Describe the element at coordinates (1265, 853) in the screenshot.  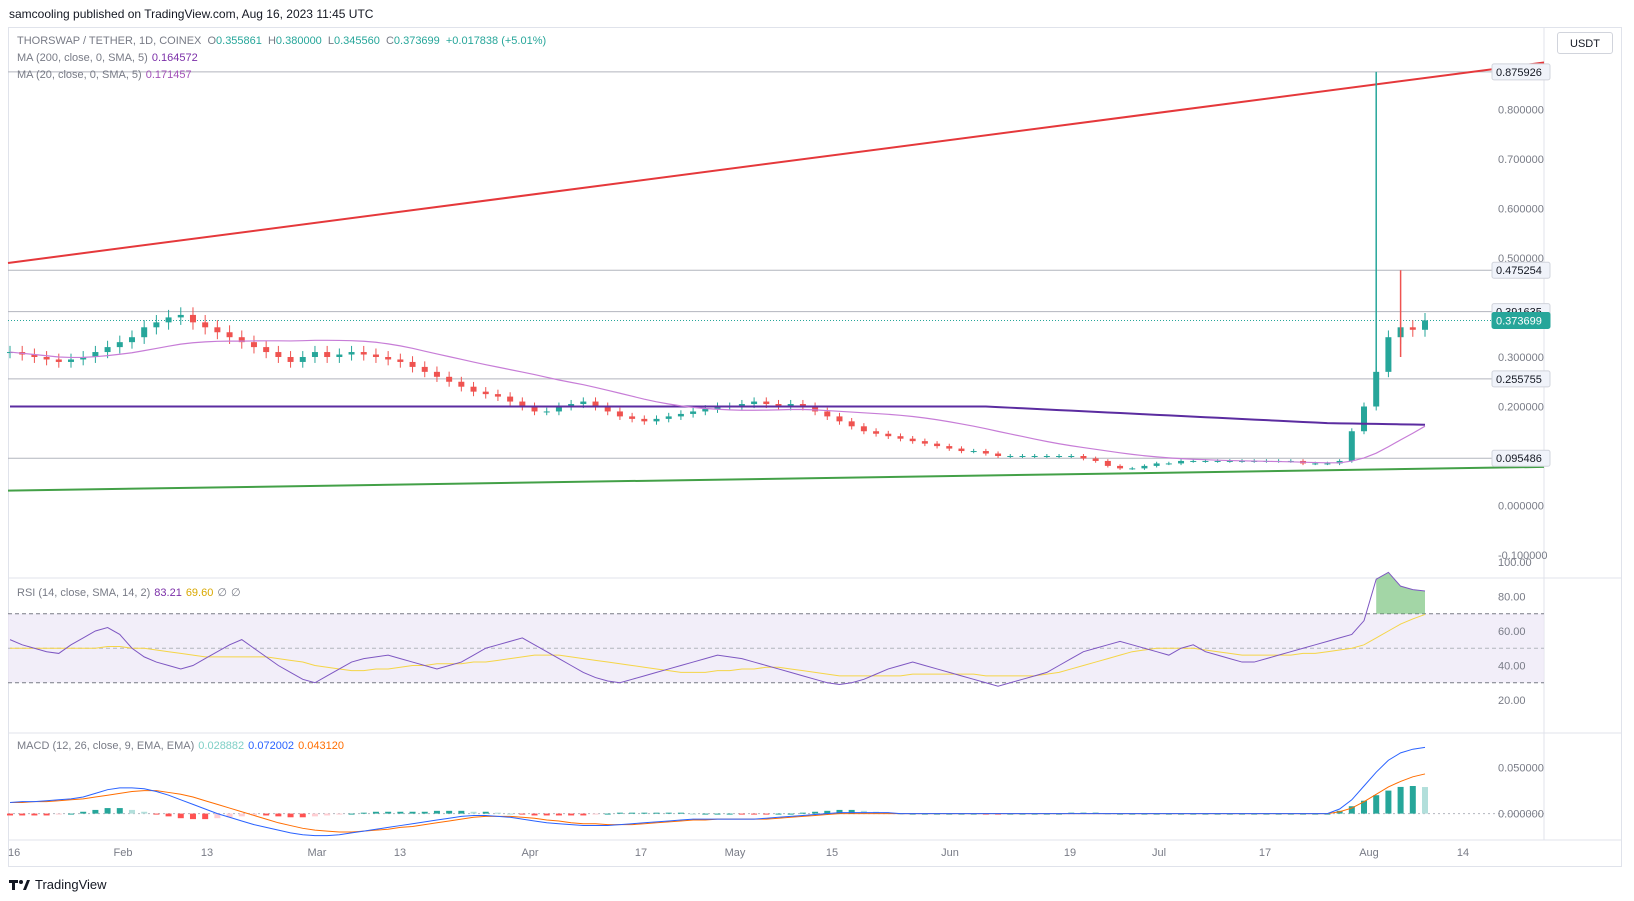
I see `x-axis-tick: 17` at that location.